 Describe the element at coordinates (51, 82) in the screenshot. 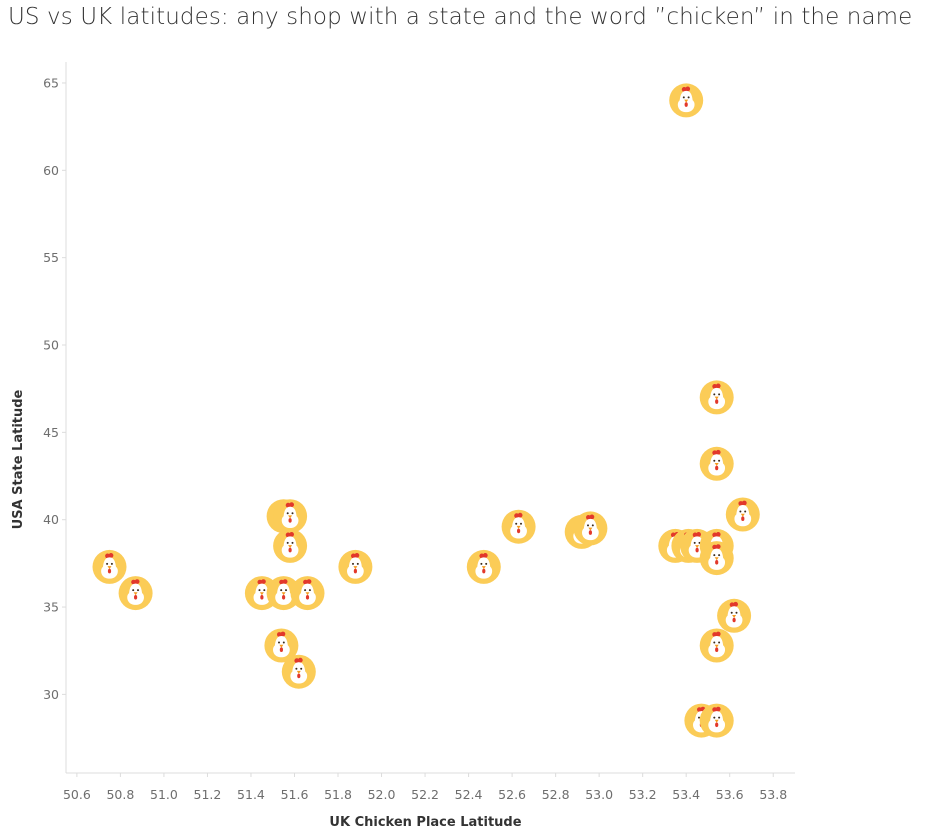

I see `y-tick-label: 65` at that location.